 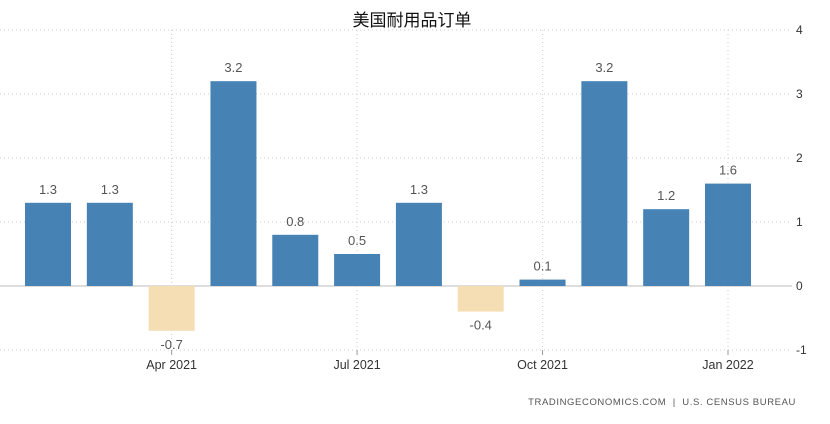 What do you see at coordinates (171, 344) in the screenshot?
I see `data-label: -0.7` at bounding box center [171, 344].